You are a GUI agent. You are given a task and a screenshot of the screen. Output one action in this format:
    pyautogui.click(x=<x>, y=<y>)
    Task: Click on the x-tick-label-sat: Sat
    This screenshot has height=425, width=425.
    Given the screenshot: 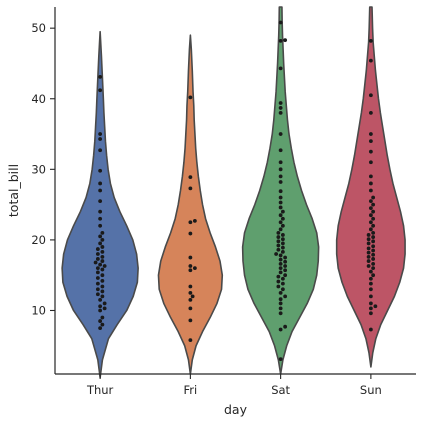 What is the action you would take?
    pyautogui.click(x=280, y=390)
    